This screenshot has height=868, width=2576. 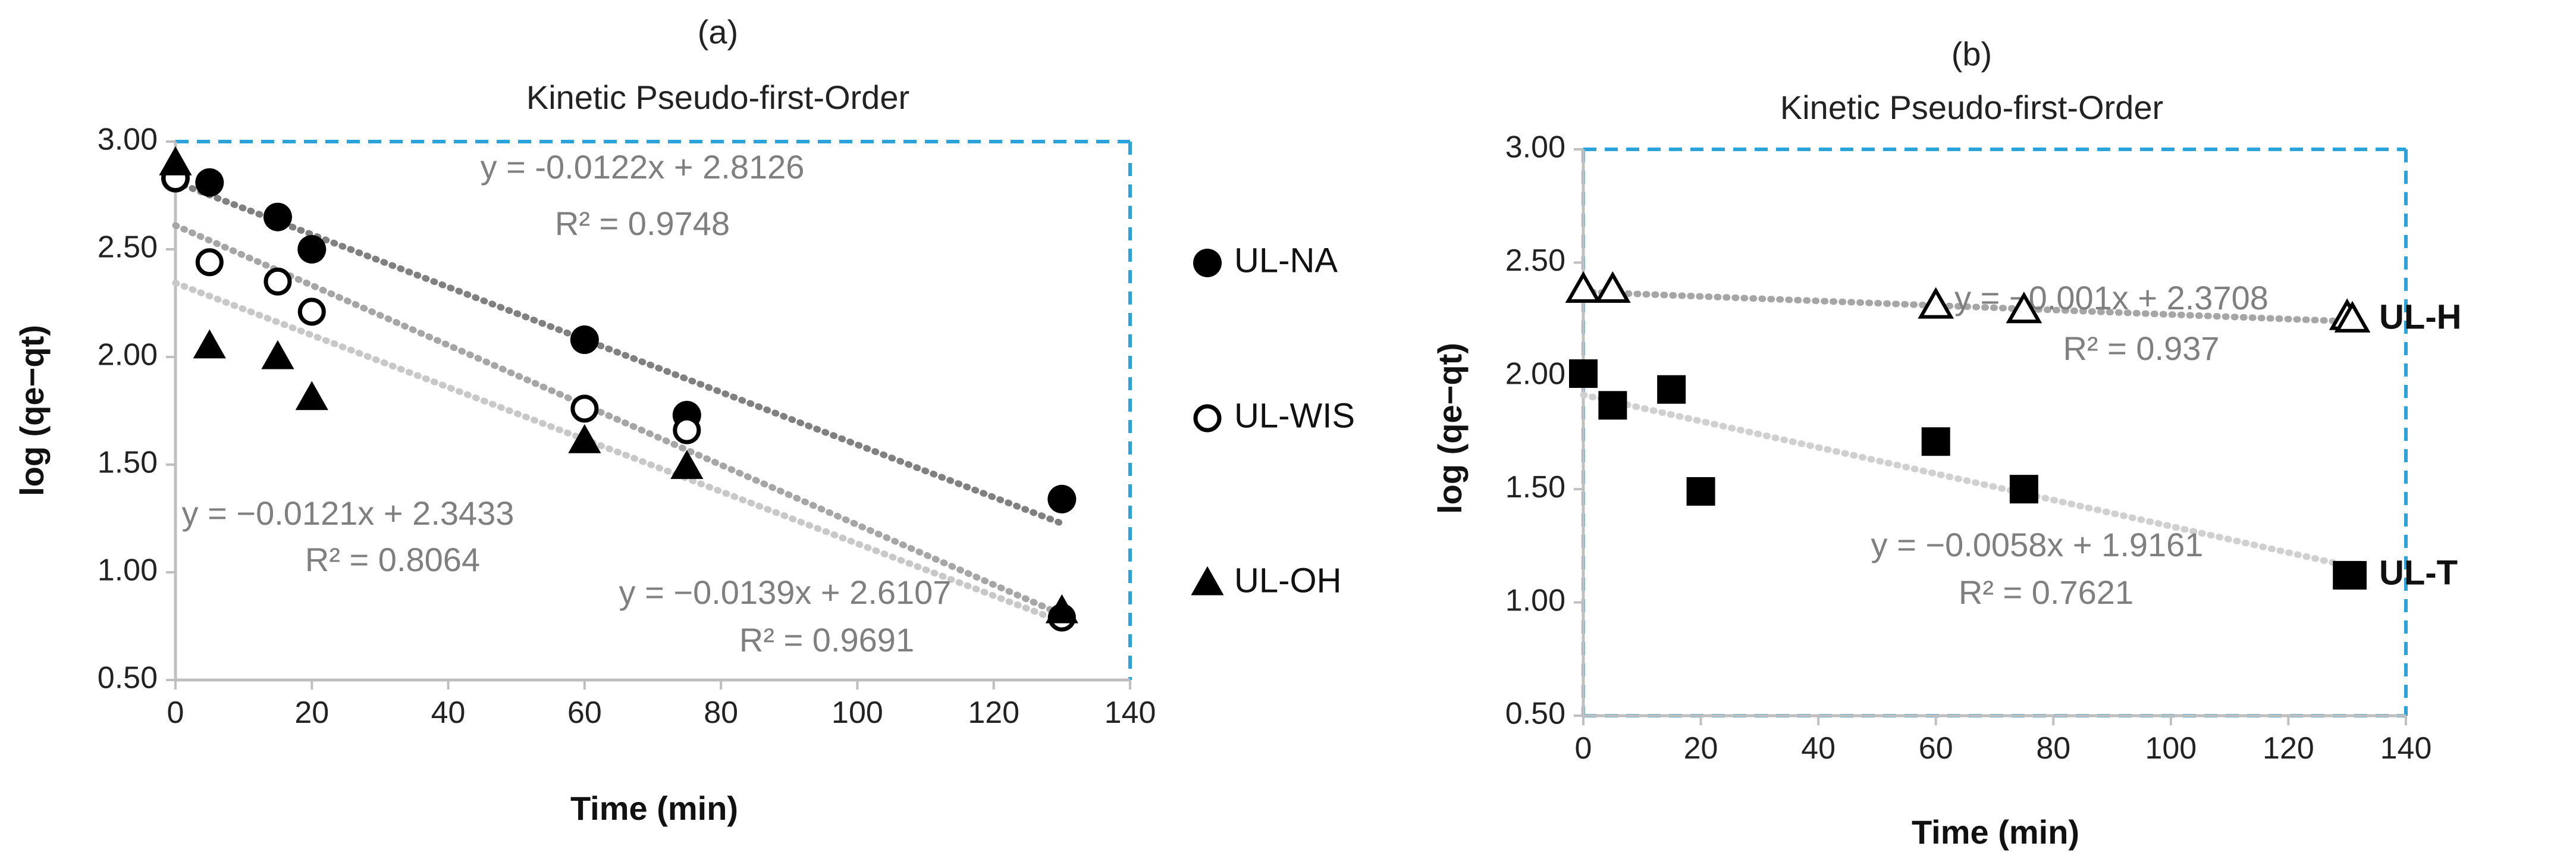 What do you see at coordinates (1294, 415) in the screenshot?
I see `legend-label-ul-wis: UL-WIS` at bounding box center [1294, 415].